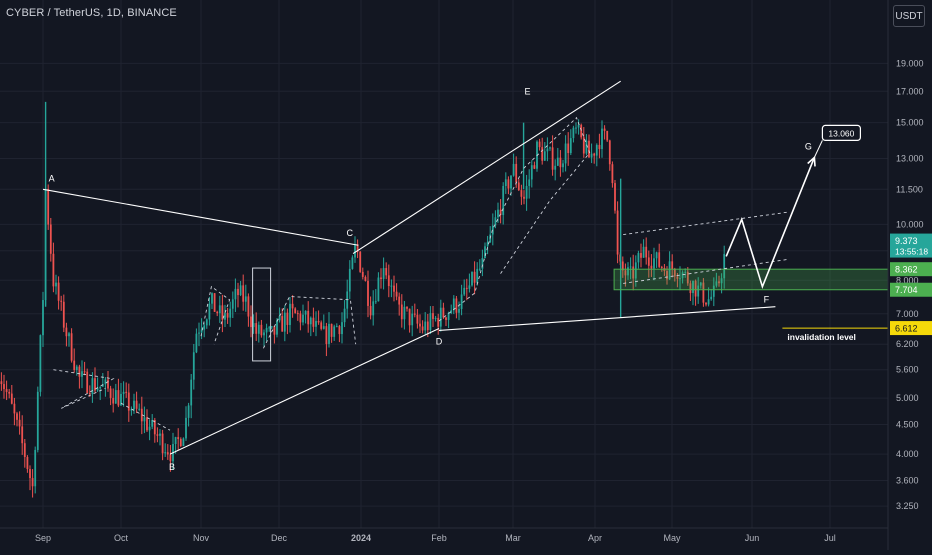 The width and height of the screenshot is (932, 555). Describe the element at coordinates (808, 146) in the screenshot. I see `wave-label-g: G` at that location.